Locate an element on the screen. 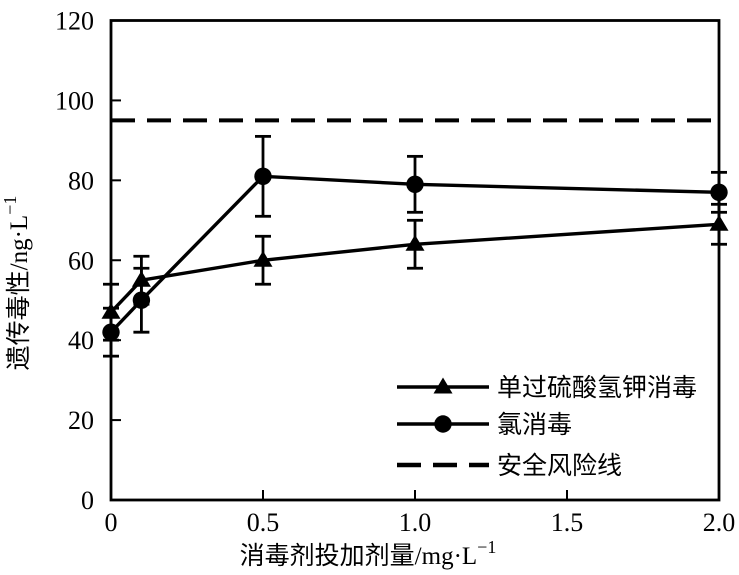 Image resolution: width=739 pixels, height=575 pixels. x-axis-title: 消毒剂投加剂量/mg·L−1 is located at coordinates (368, 553).